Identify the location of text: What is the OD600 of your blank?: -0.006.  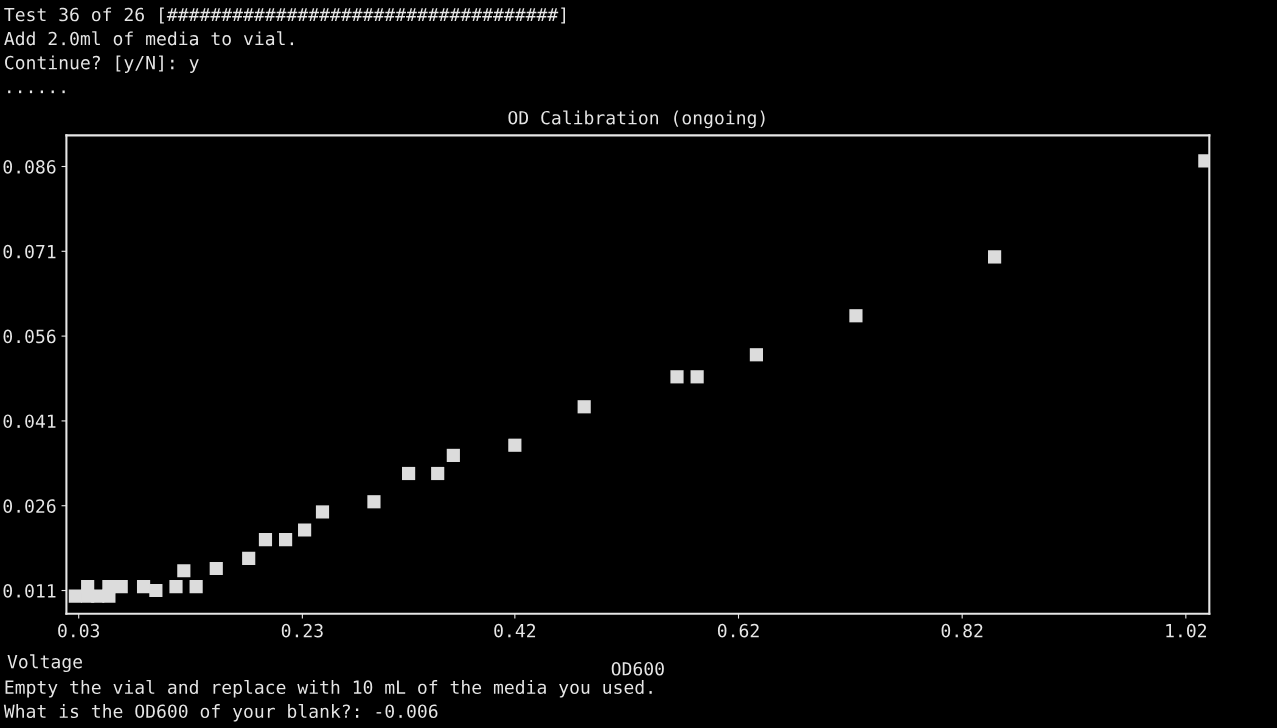
(220, 712).